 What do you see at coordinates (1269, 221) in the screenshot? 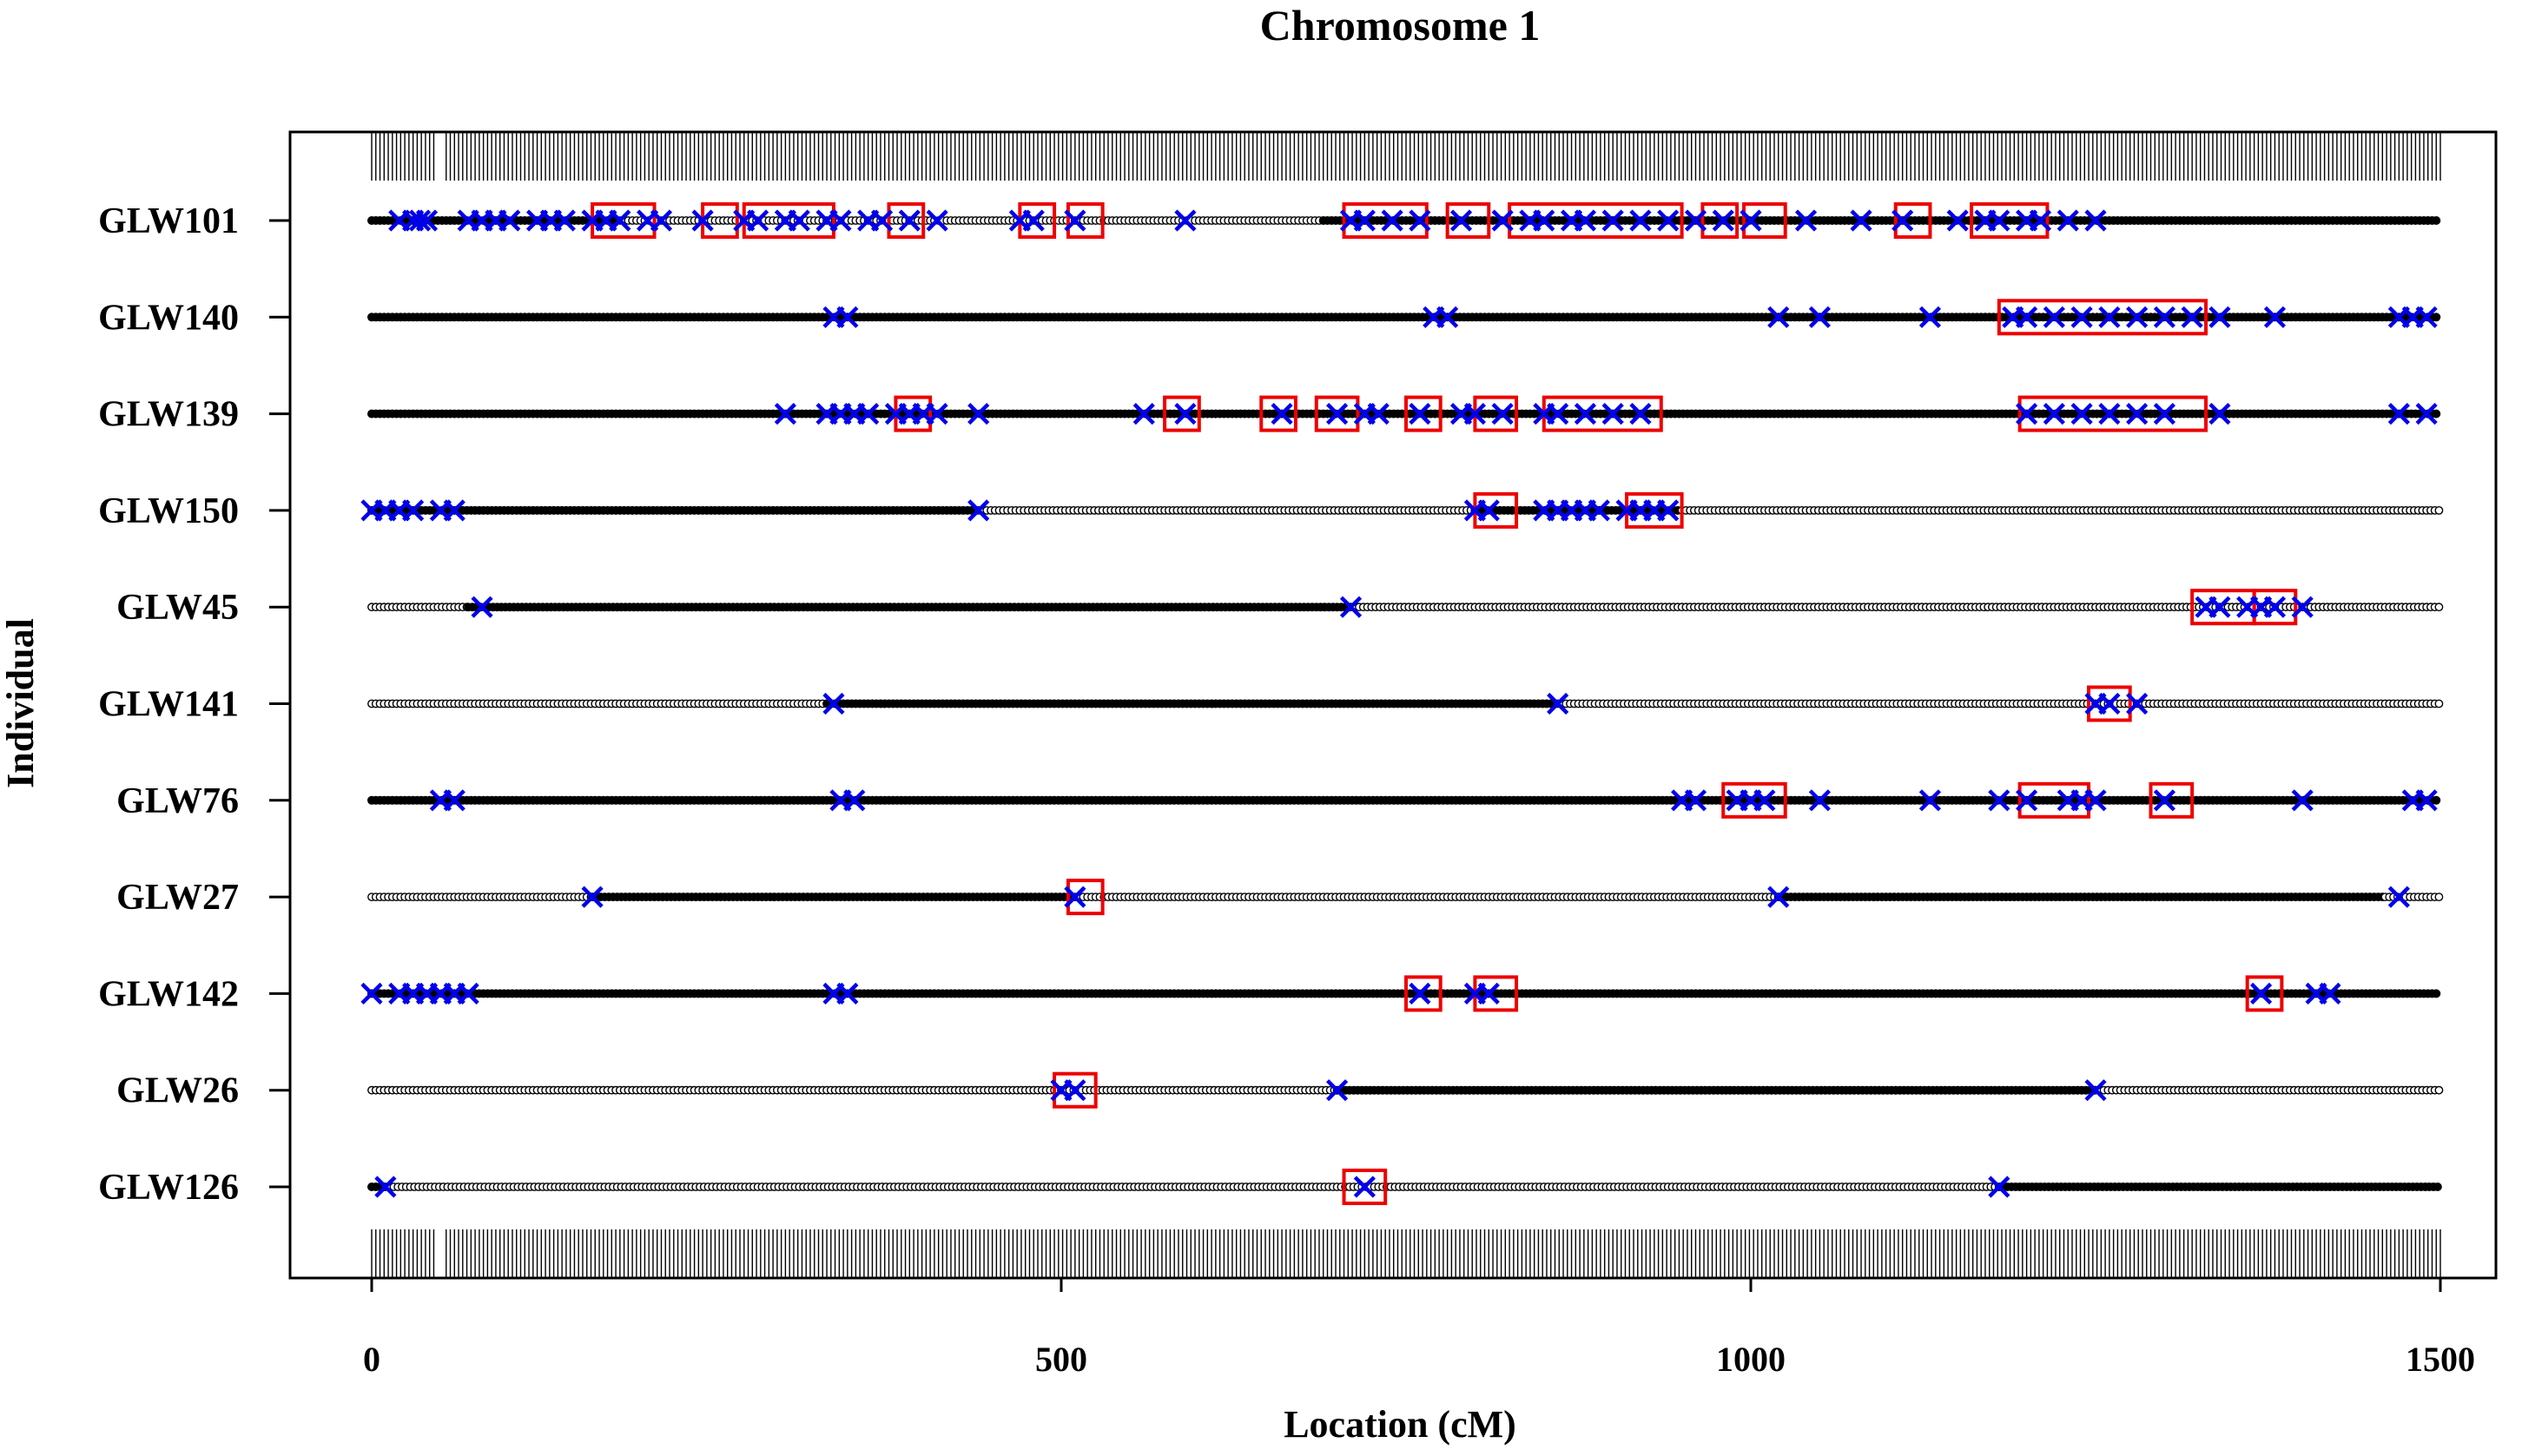
I see `row-glw101: GLW101` at bounding box center [1269, 221].